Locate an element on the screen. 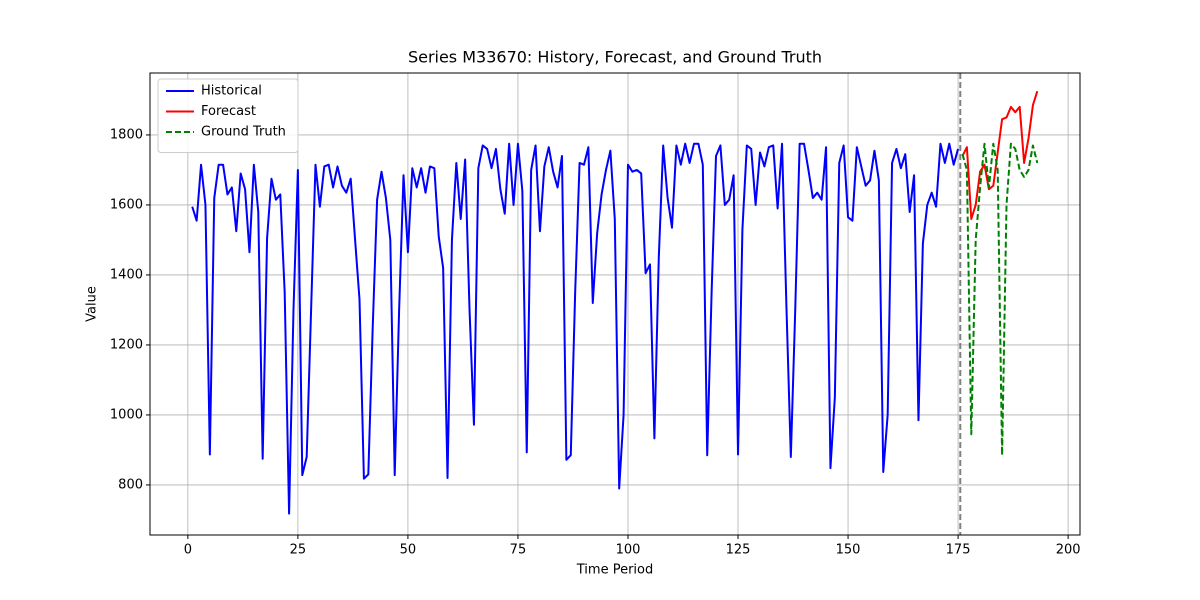 This screenshot has height=600, width=1200. y-axis-label: Value is located at coordinates (92, 304).